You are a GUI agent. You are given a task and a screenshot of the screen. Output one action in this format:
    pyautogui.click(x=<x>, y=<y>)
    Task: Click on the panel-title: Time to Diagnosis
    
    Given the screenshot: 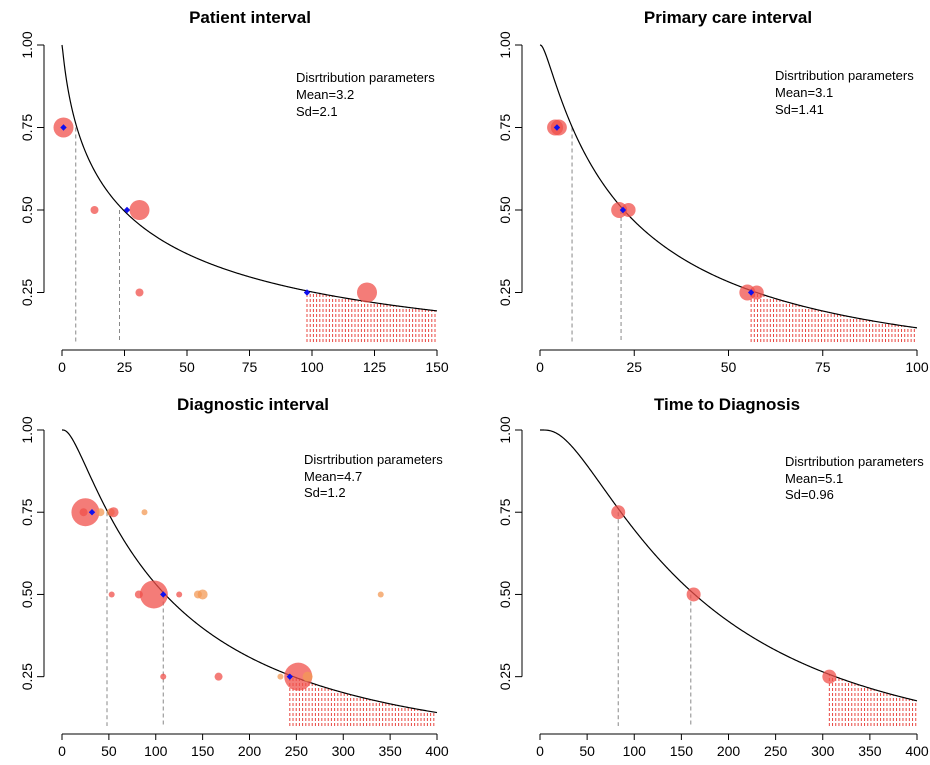 What is the action you would take?
    pyautogui.click(x=727, y=404)
    